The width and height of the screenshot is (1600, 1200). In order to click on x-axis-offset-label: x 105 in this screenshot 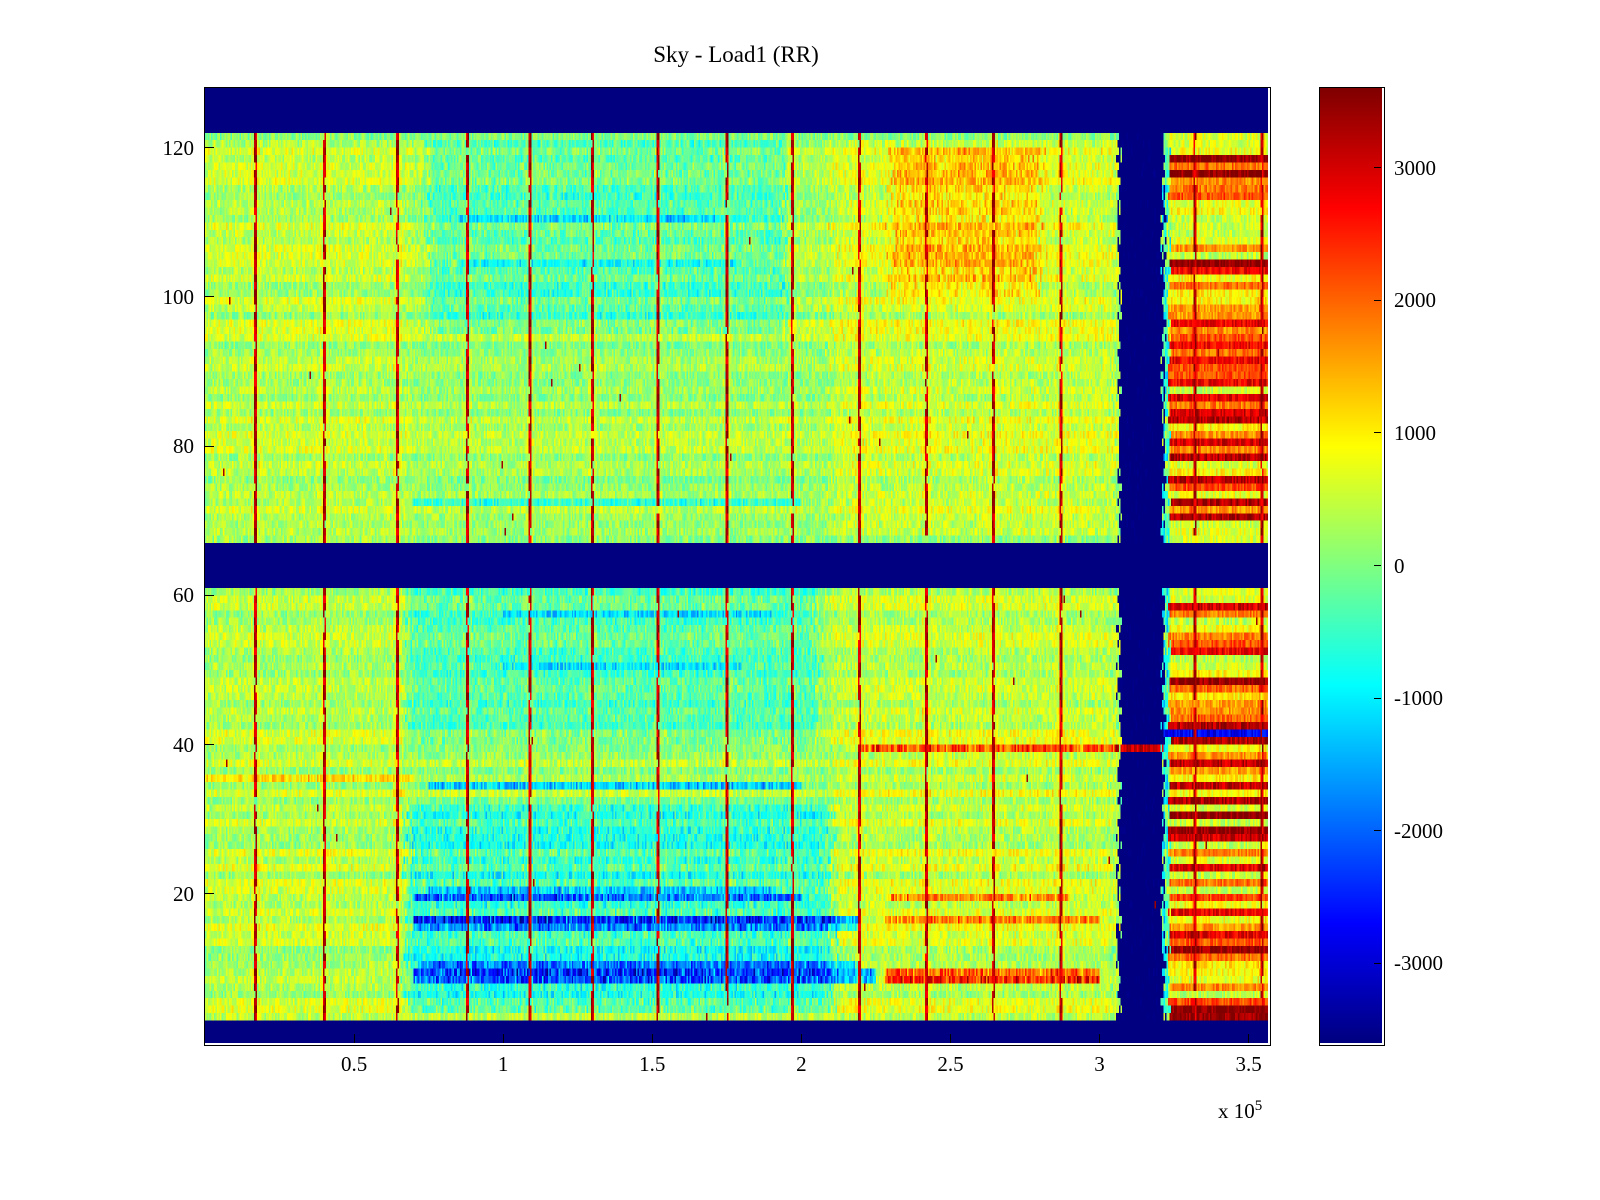, I will do `click(1240, 1111)`.